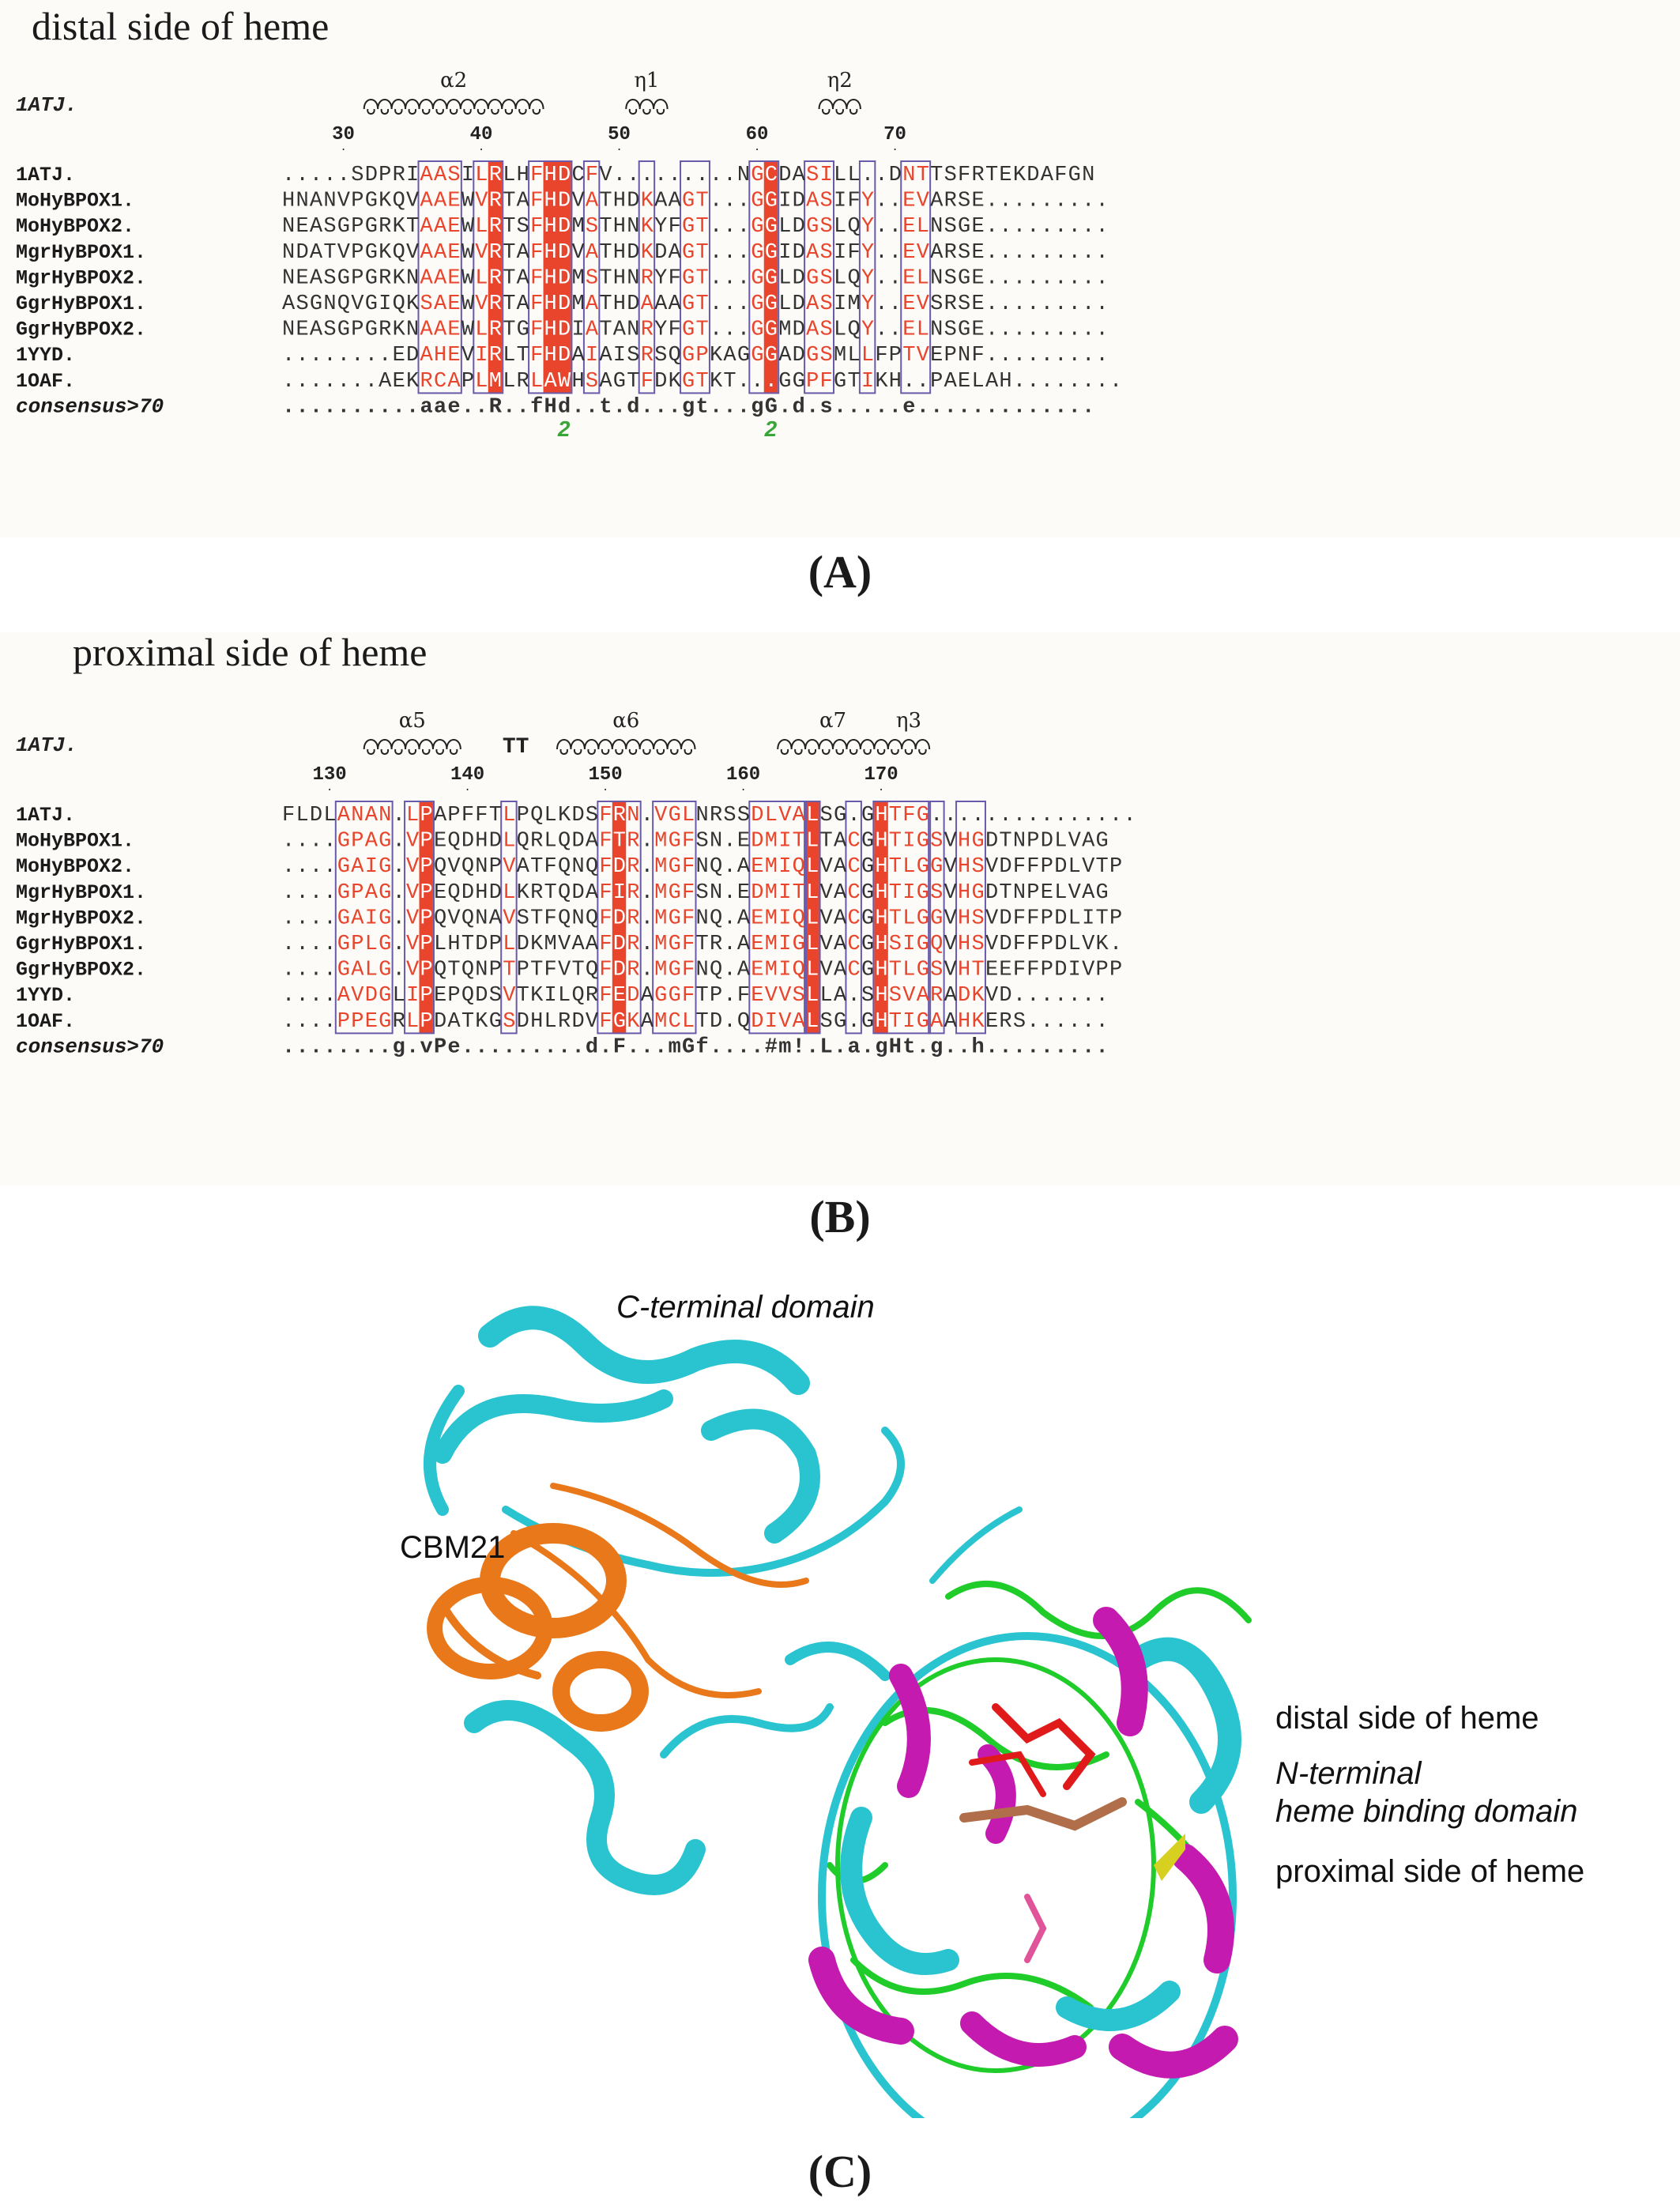 The width and height of the screenshot is (1680, 2209). What do you see at coordinates (45, 815) in the screenshot?
I see `b-sequence-name: 1ATJ.` at bounding box center [45, 815].